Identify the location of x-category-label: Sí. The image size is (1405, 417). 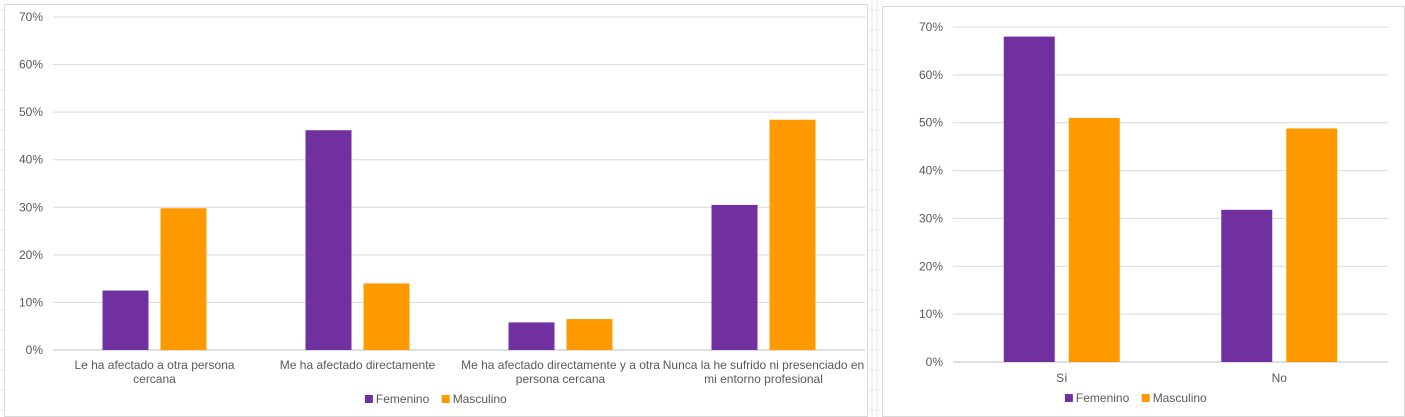
(1062, 378).